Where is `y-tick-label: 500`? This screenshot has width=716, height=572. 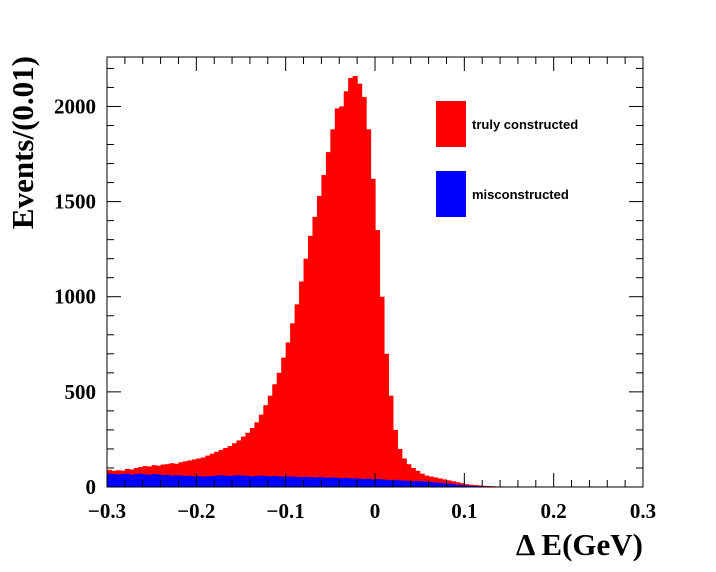
y-tick-label: 500 is located at coordinates (81, 392).